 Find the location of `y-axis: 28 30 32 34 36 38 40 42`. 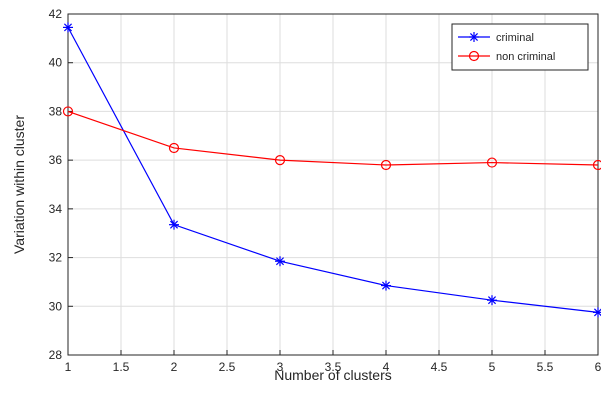

y-axis: 28 30 32 34 36 38 40 42 is located at coordinates (61, 184).